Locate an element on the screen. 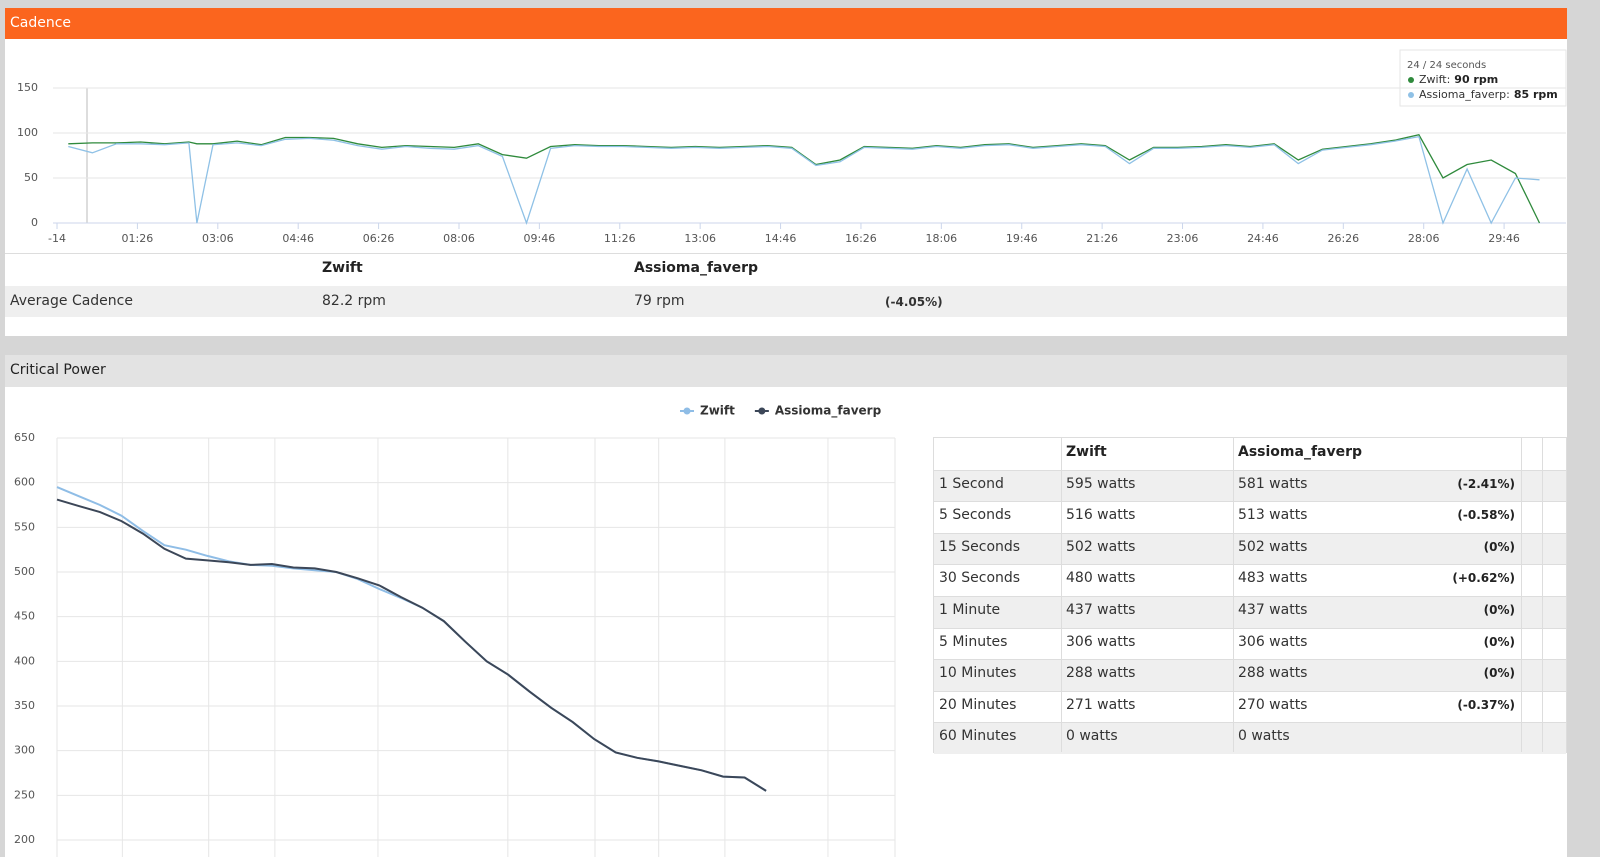 The height and width of the screenshot is (857, 1600). x-tick-label: 09:46 is located at coordinates (540, 238).